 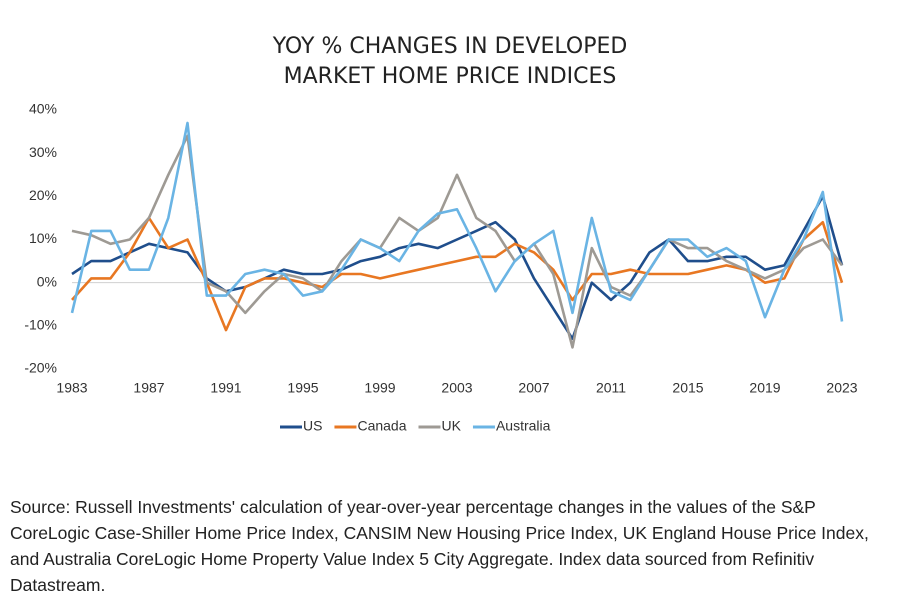 I want to click on y-tick-label: 40%, so click(x=43, y=109).